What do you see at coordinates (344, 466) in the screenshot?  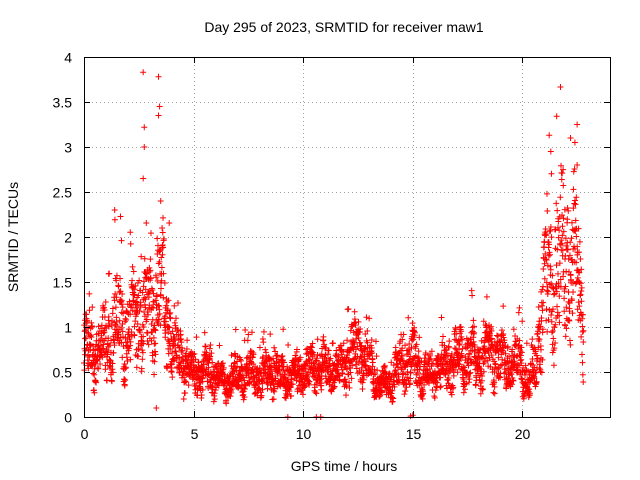 I see `x-axis-title: GPS time / hours` at bounding box center [344, 466].